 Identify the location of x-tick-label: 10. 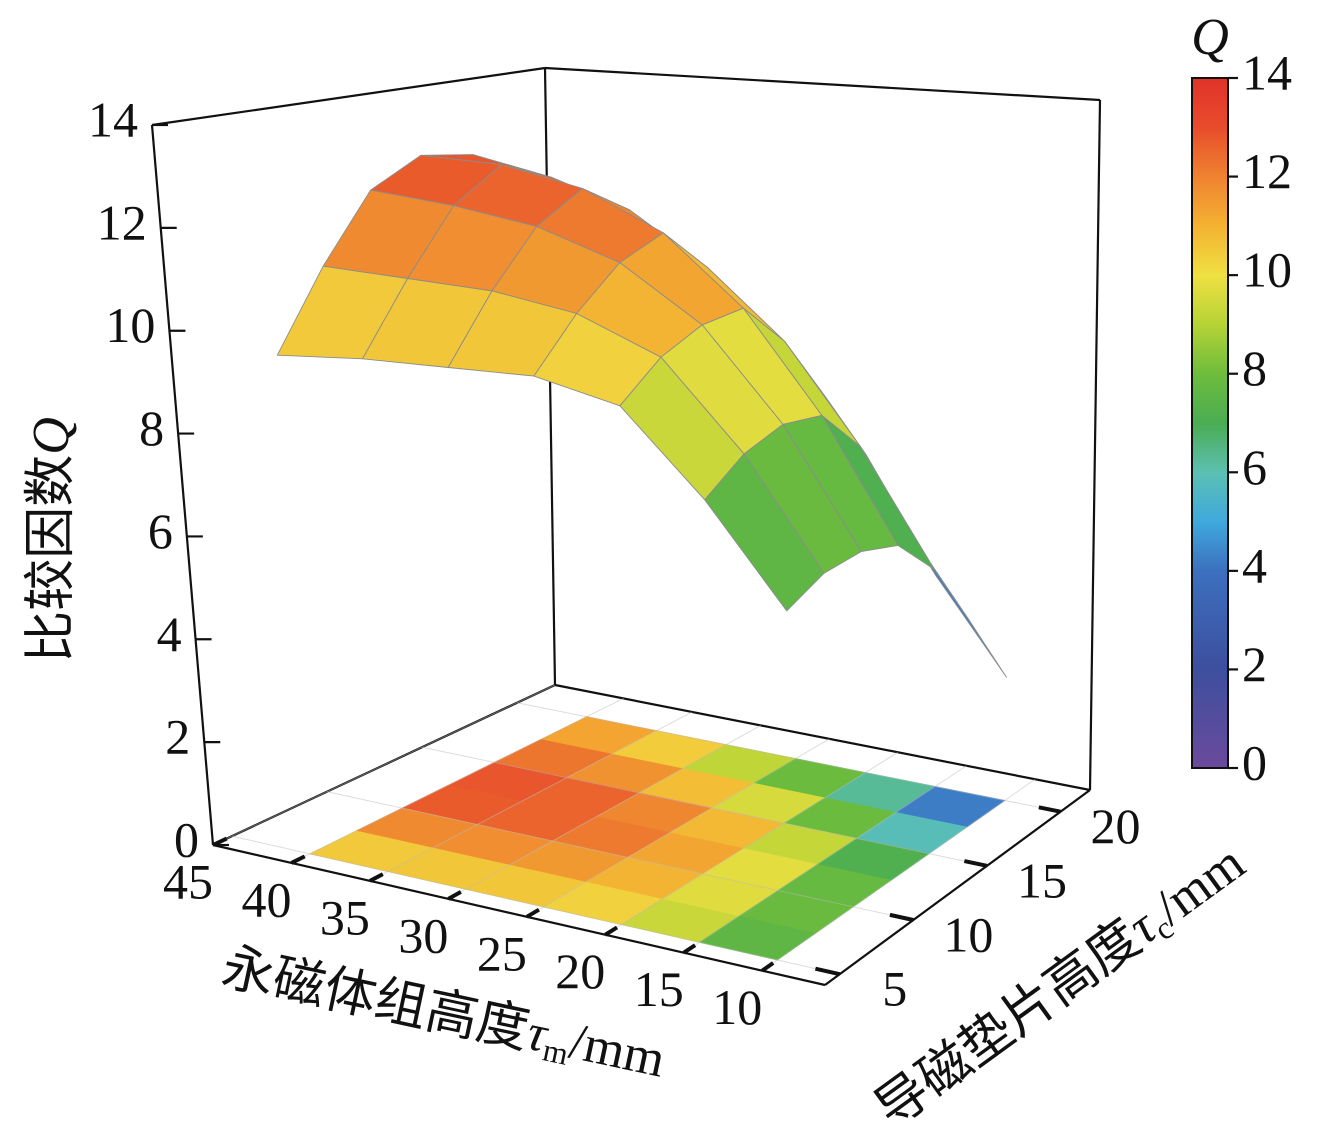
(737, 1007).